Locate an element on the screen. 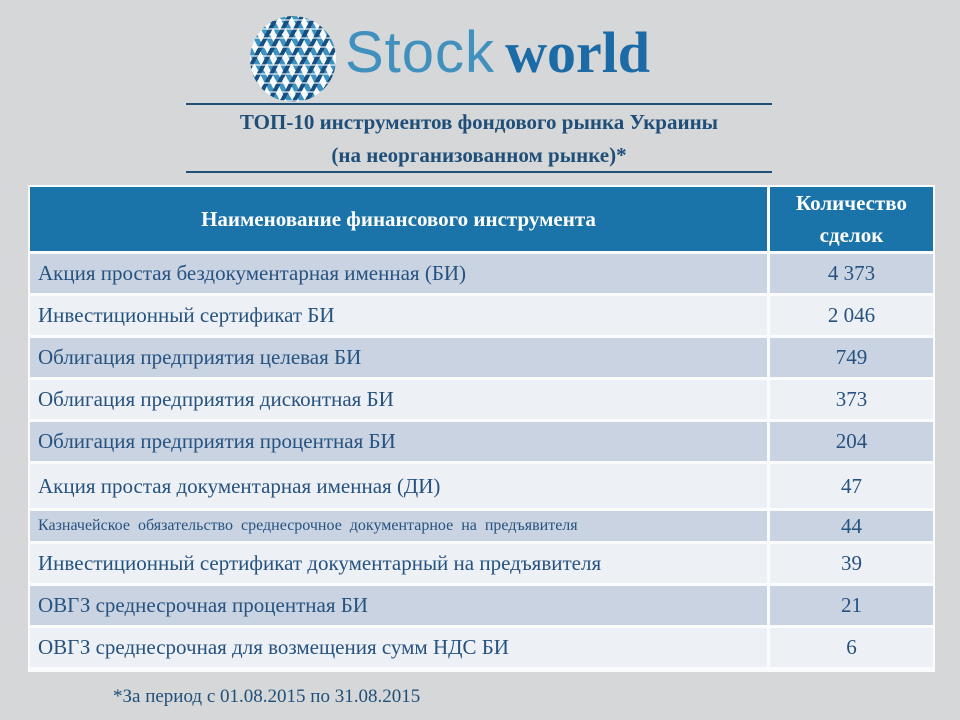 This screenshot has height=720, width=960. column-header-deal-count: Количество сделок is located at coordinates (850, 220).